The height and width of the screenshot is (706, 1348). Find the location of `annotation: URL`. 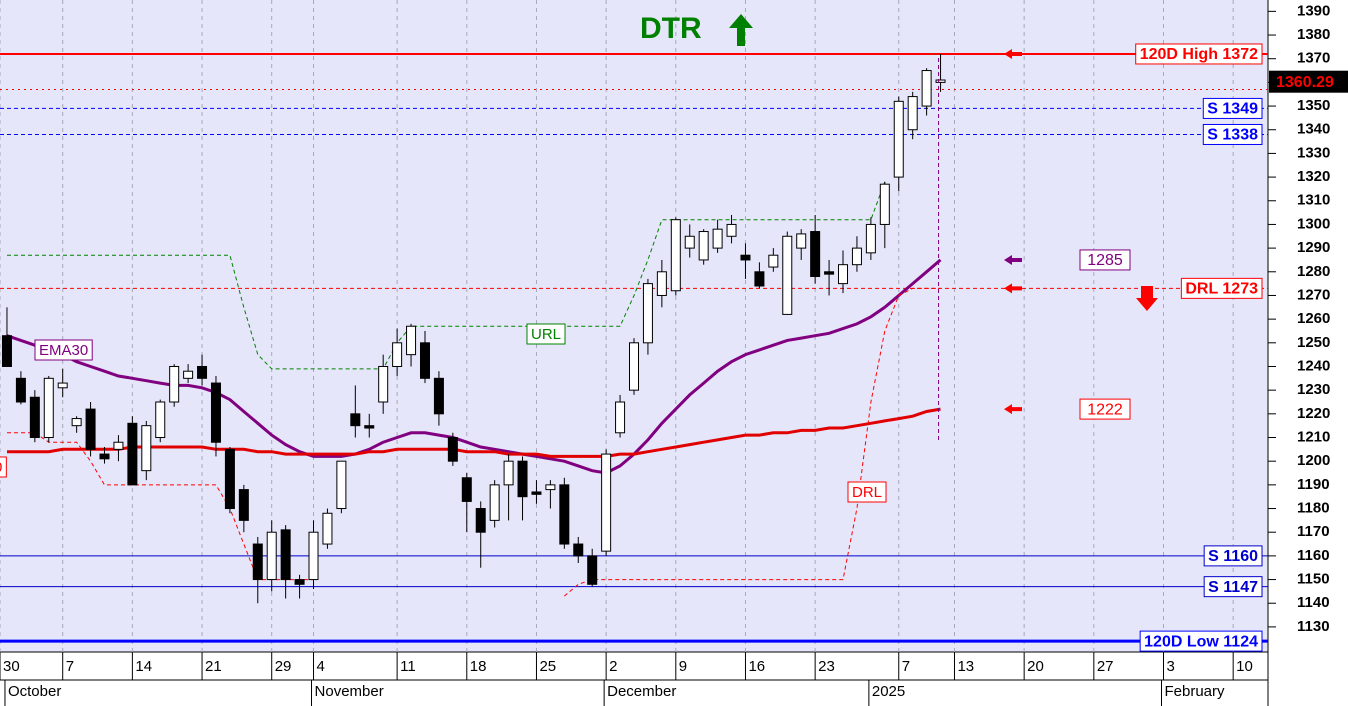

annotation: URL is located at coordinates (546, 334).